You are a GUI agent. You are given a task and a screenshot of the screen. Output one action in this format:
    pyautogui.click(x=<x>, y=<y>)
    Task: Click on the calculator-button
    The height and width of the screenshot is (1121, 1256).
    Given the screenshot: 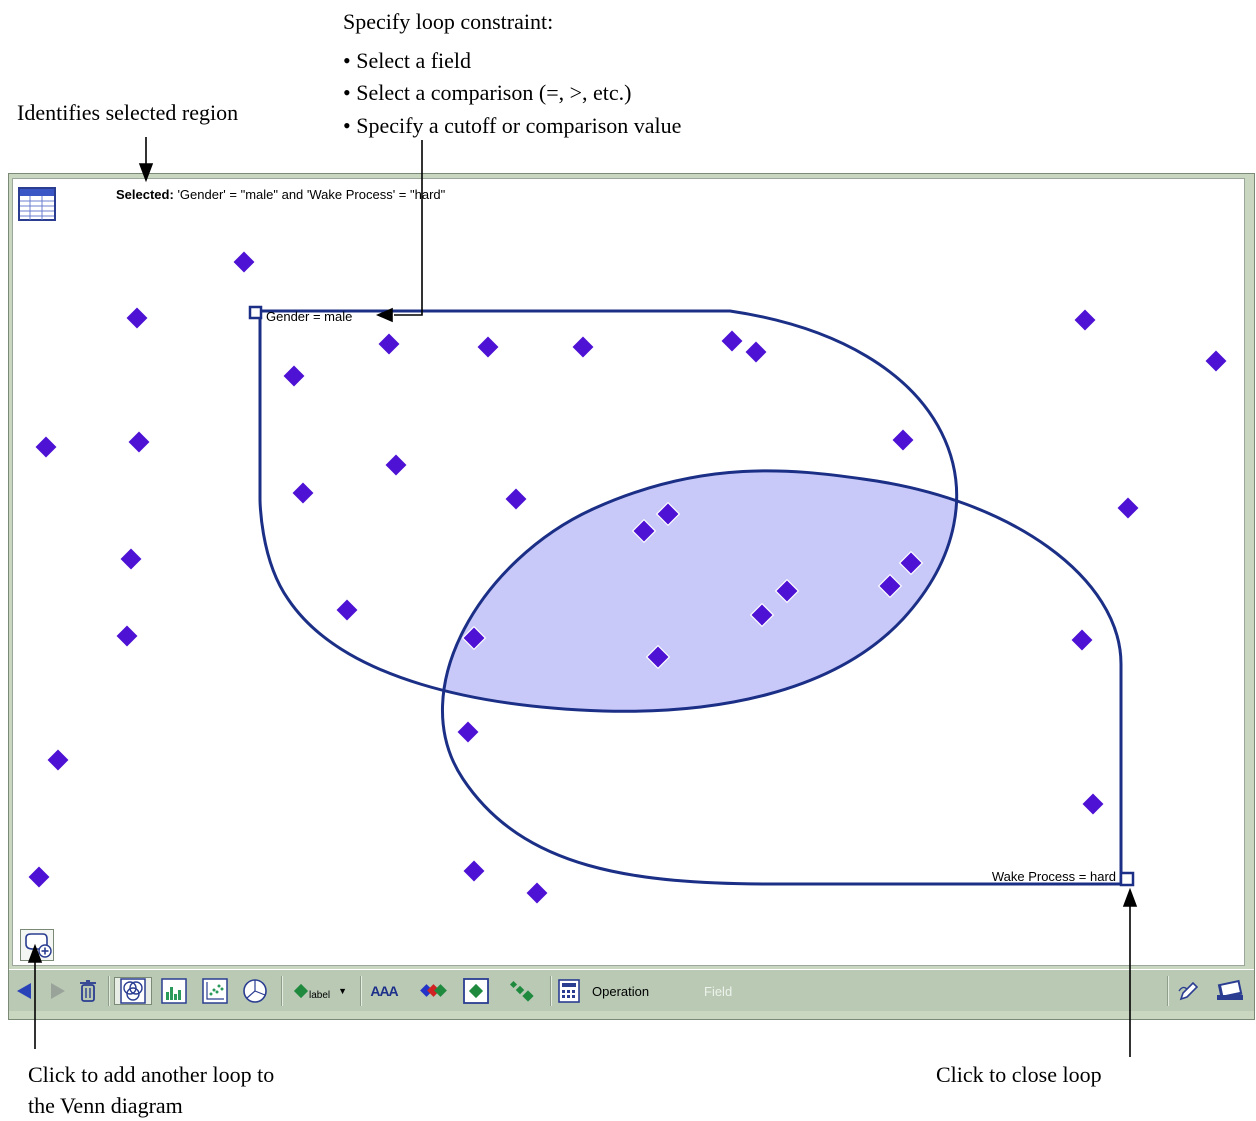 What is the action you would take?
    pyautogui.click(x=569, y=991)
    